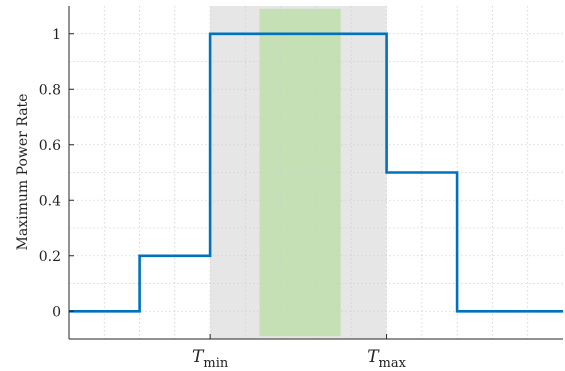 Image resolution: width=565 pixels, height=371 pixels. I want to click on x-tick-label: Tmax, so click(386, 359).